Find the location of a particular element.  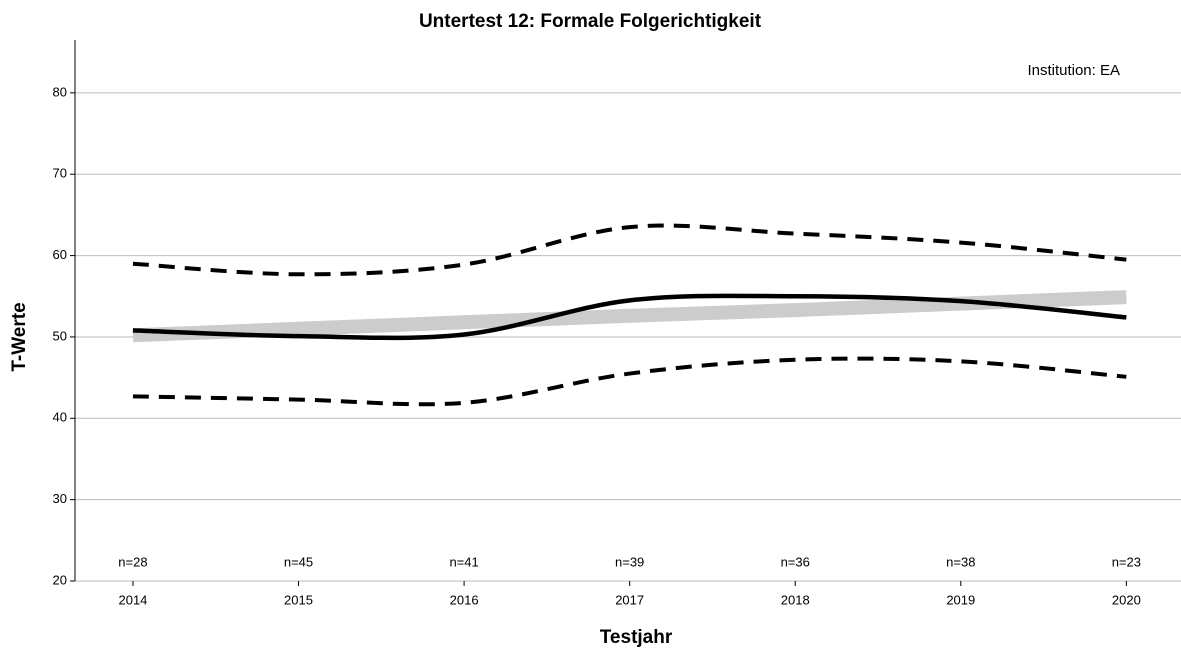

n-label: n=28 is located at coordinates (132, 562).